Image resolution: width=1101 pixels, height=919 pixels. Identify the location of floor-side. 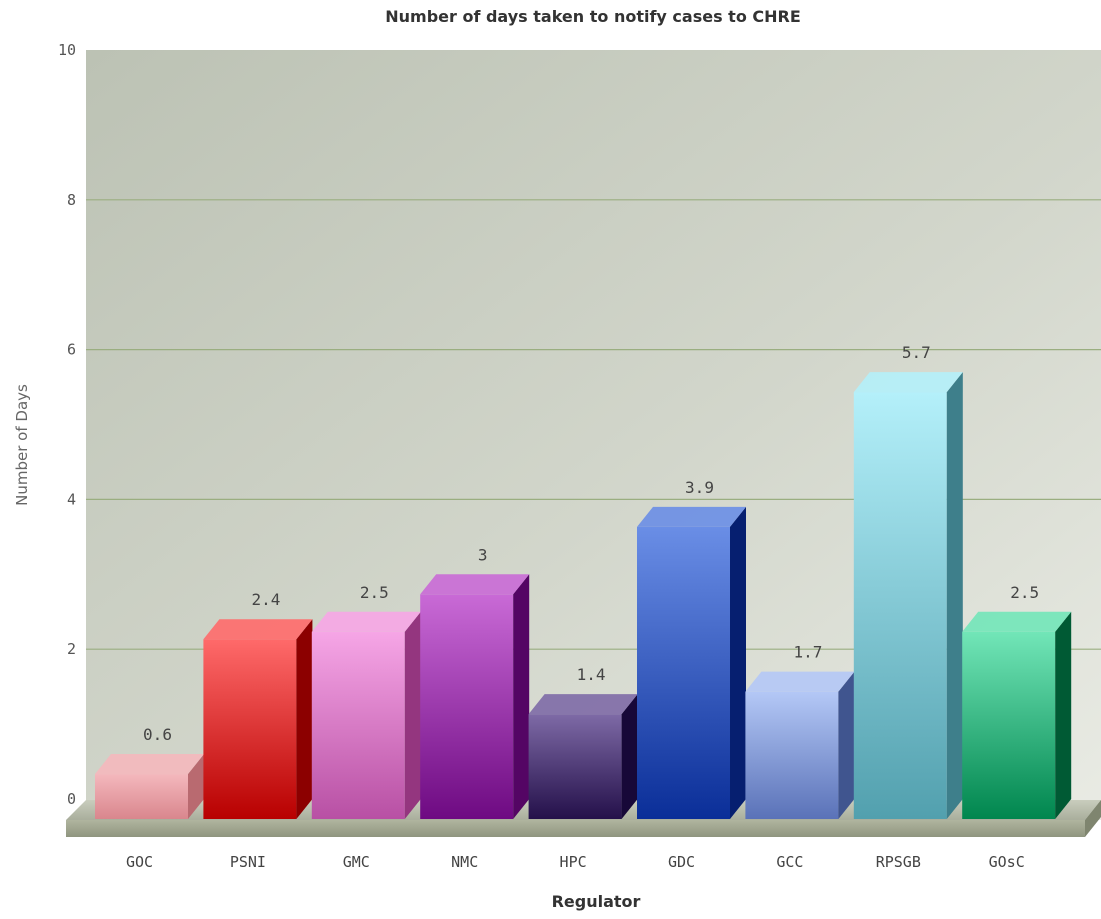
(1093, 818).